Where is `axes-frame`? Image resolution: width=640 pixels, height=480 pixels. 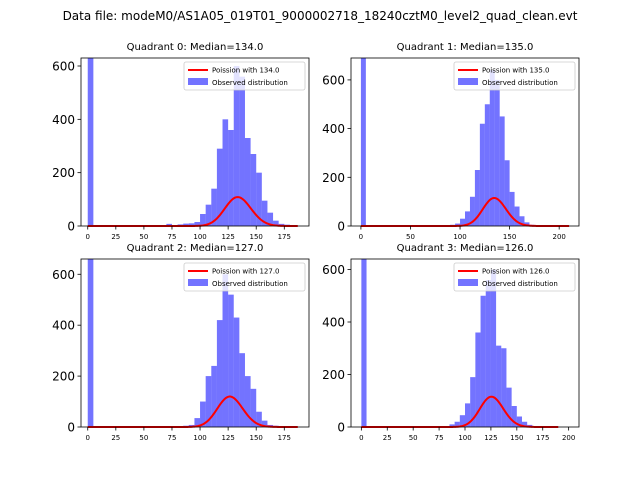
axes-frame is located at coordinates (465, 142).